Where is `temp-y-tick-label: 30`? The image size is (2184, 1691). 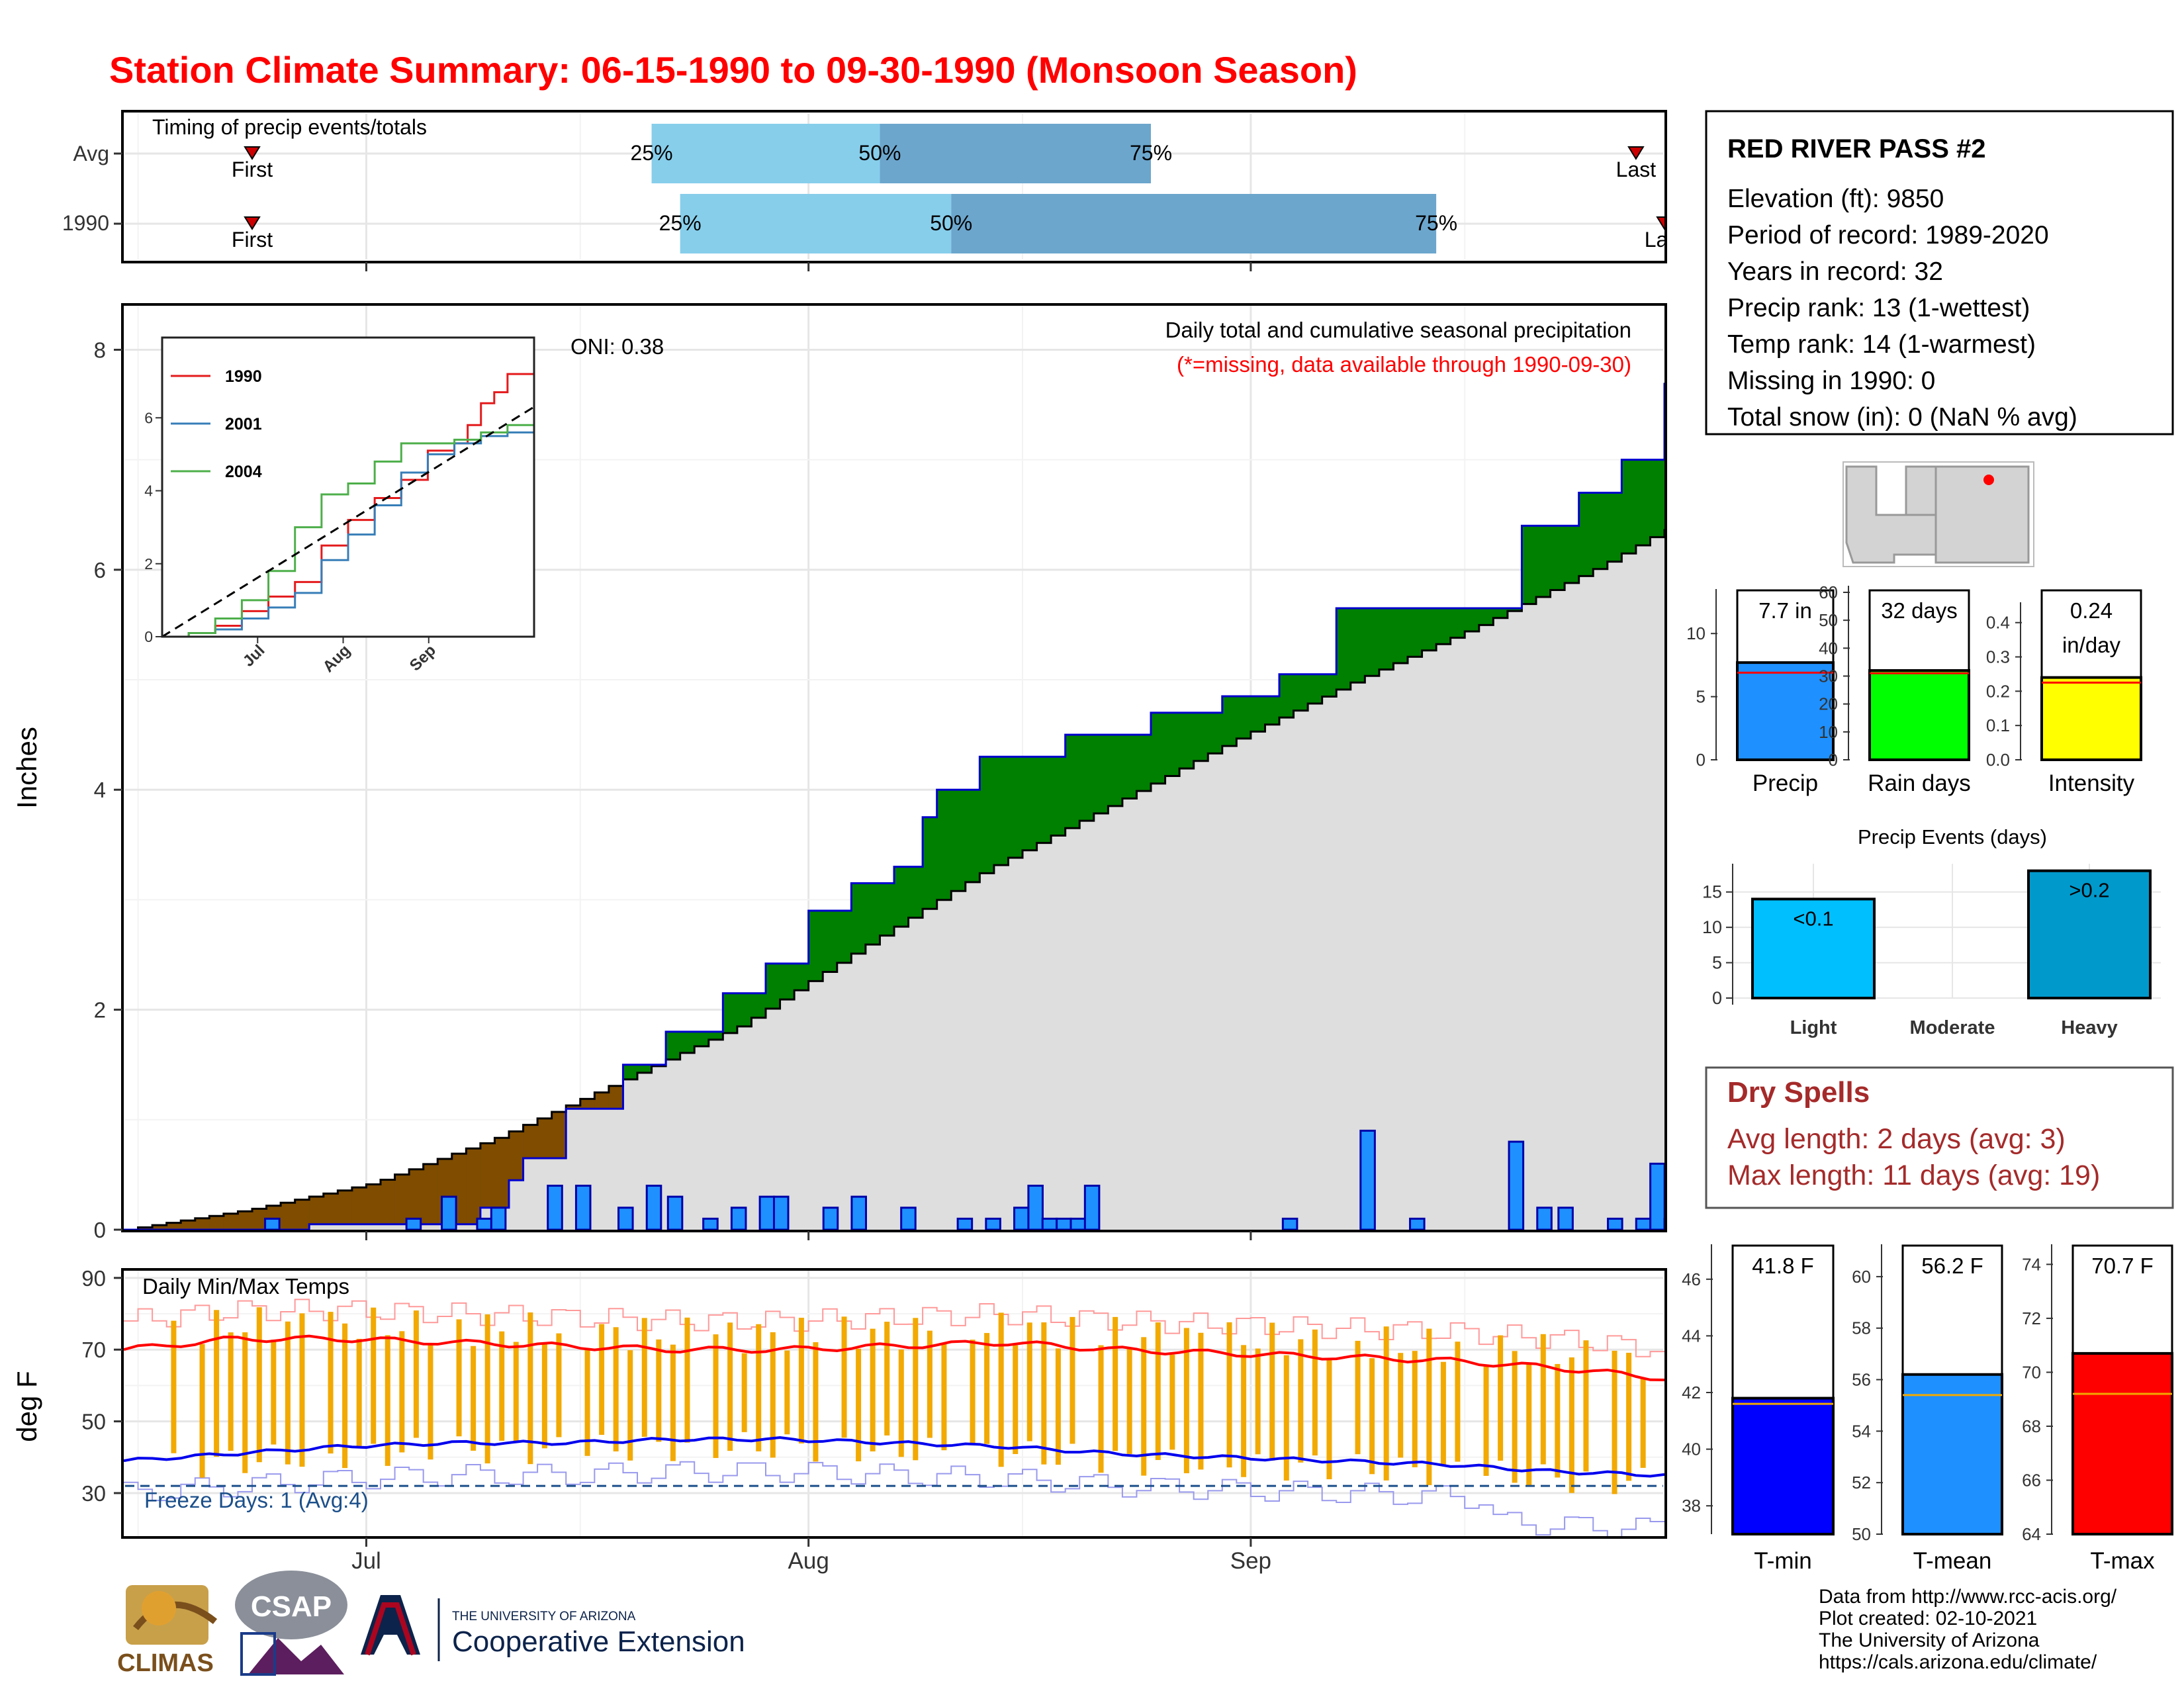
temp-y-tick-label: 30 is located at coordinates (93, 1493).